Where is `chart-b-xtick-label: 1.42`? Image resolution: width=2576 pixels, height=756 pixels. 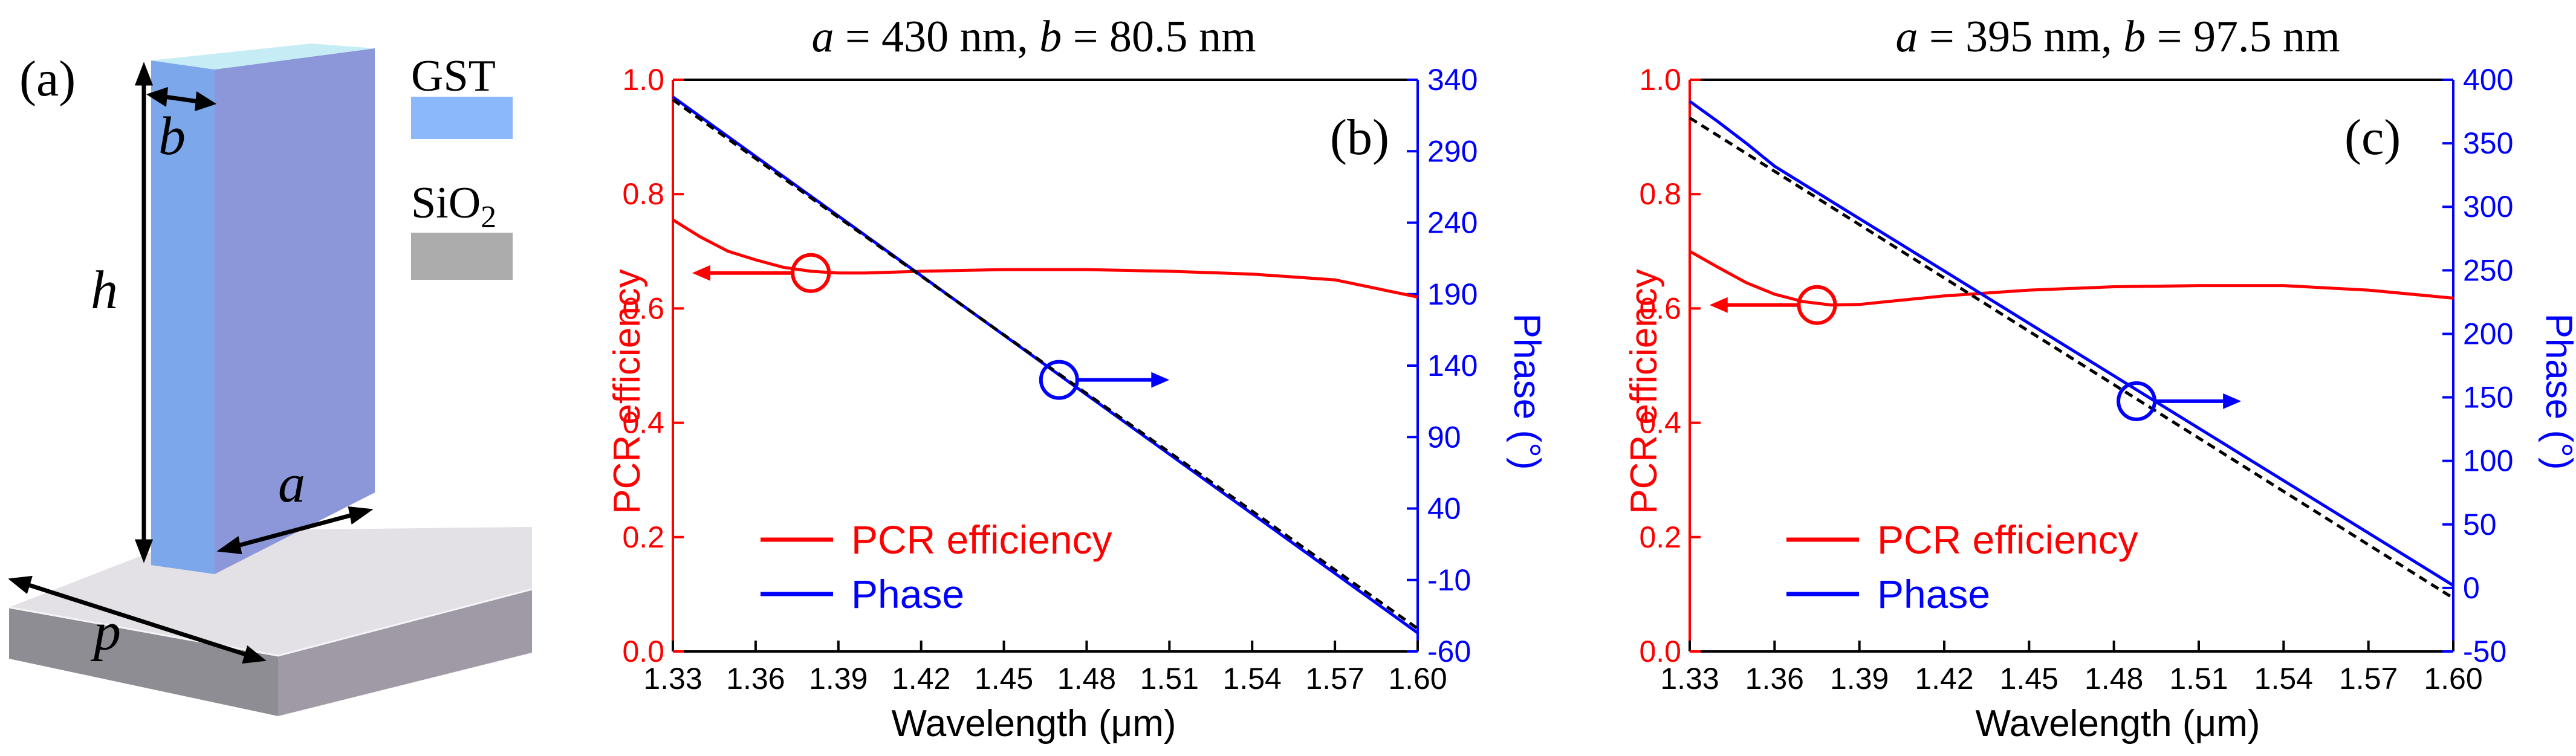
chart-b-xtick-label: 1.42 is located at coordinates (921, 679).